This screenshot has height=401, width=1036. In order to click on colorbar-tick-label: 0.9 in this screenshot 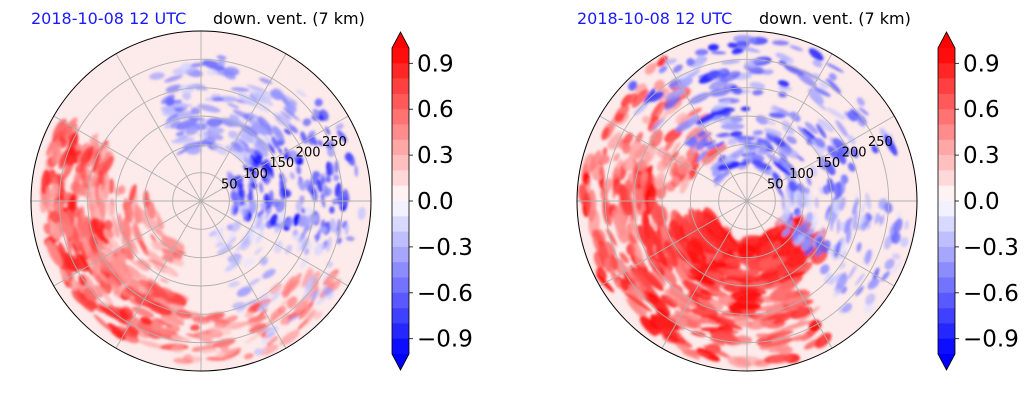, I will do `click(981, 64)`.